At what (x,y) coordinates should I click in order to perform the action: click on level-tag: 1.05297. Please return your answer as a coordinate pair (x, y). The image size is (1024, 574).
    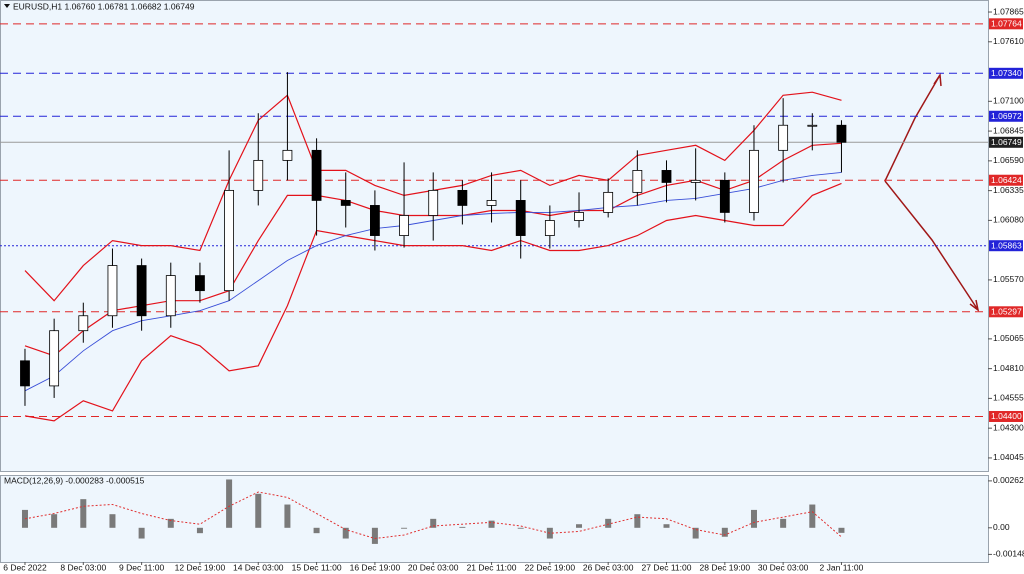
    Looking at the image, I should click on (1006, 312).